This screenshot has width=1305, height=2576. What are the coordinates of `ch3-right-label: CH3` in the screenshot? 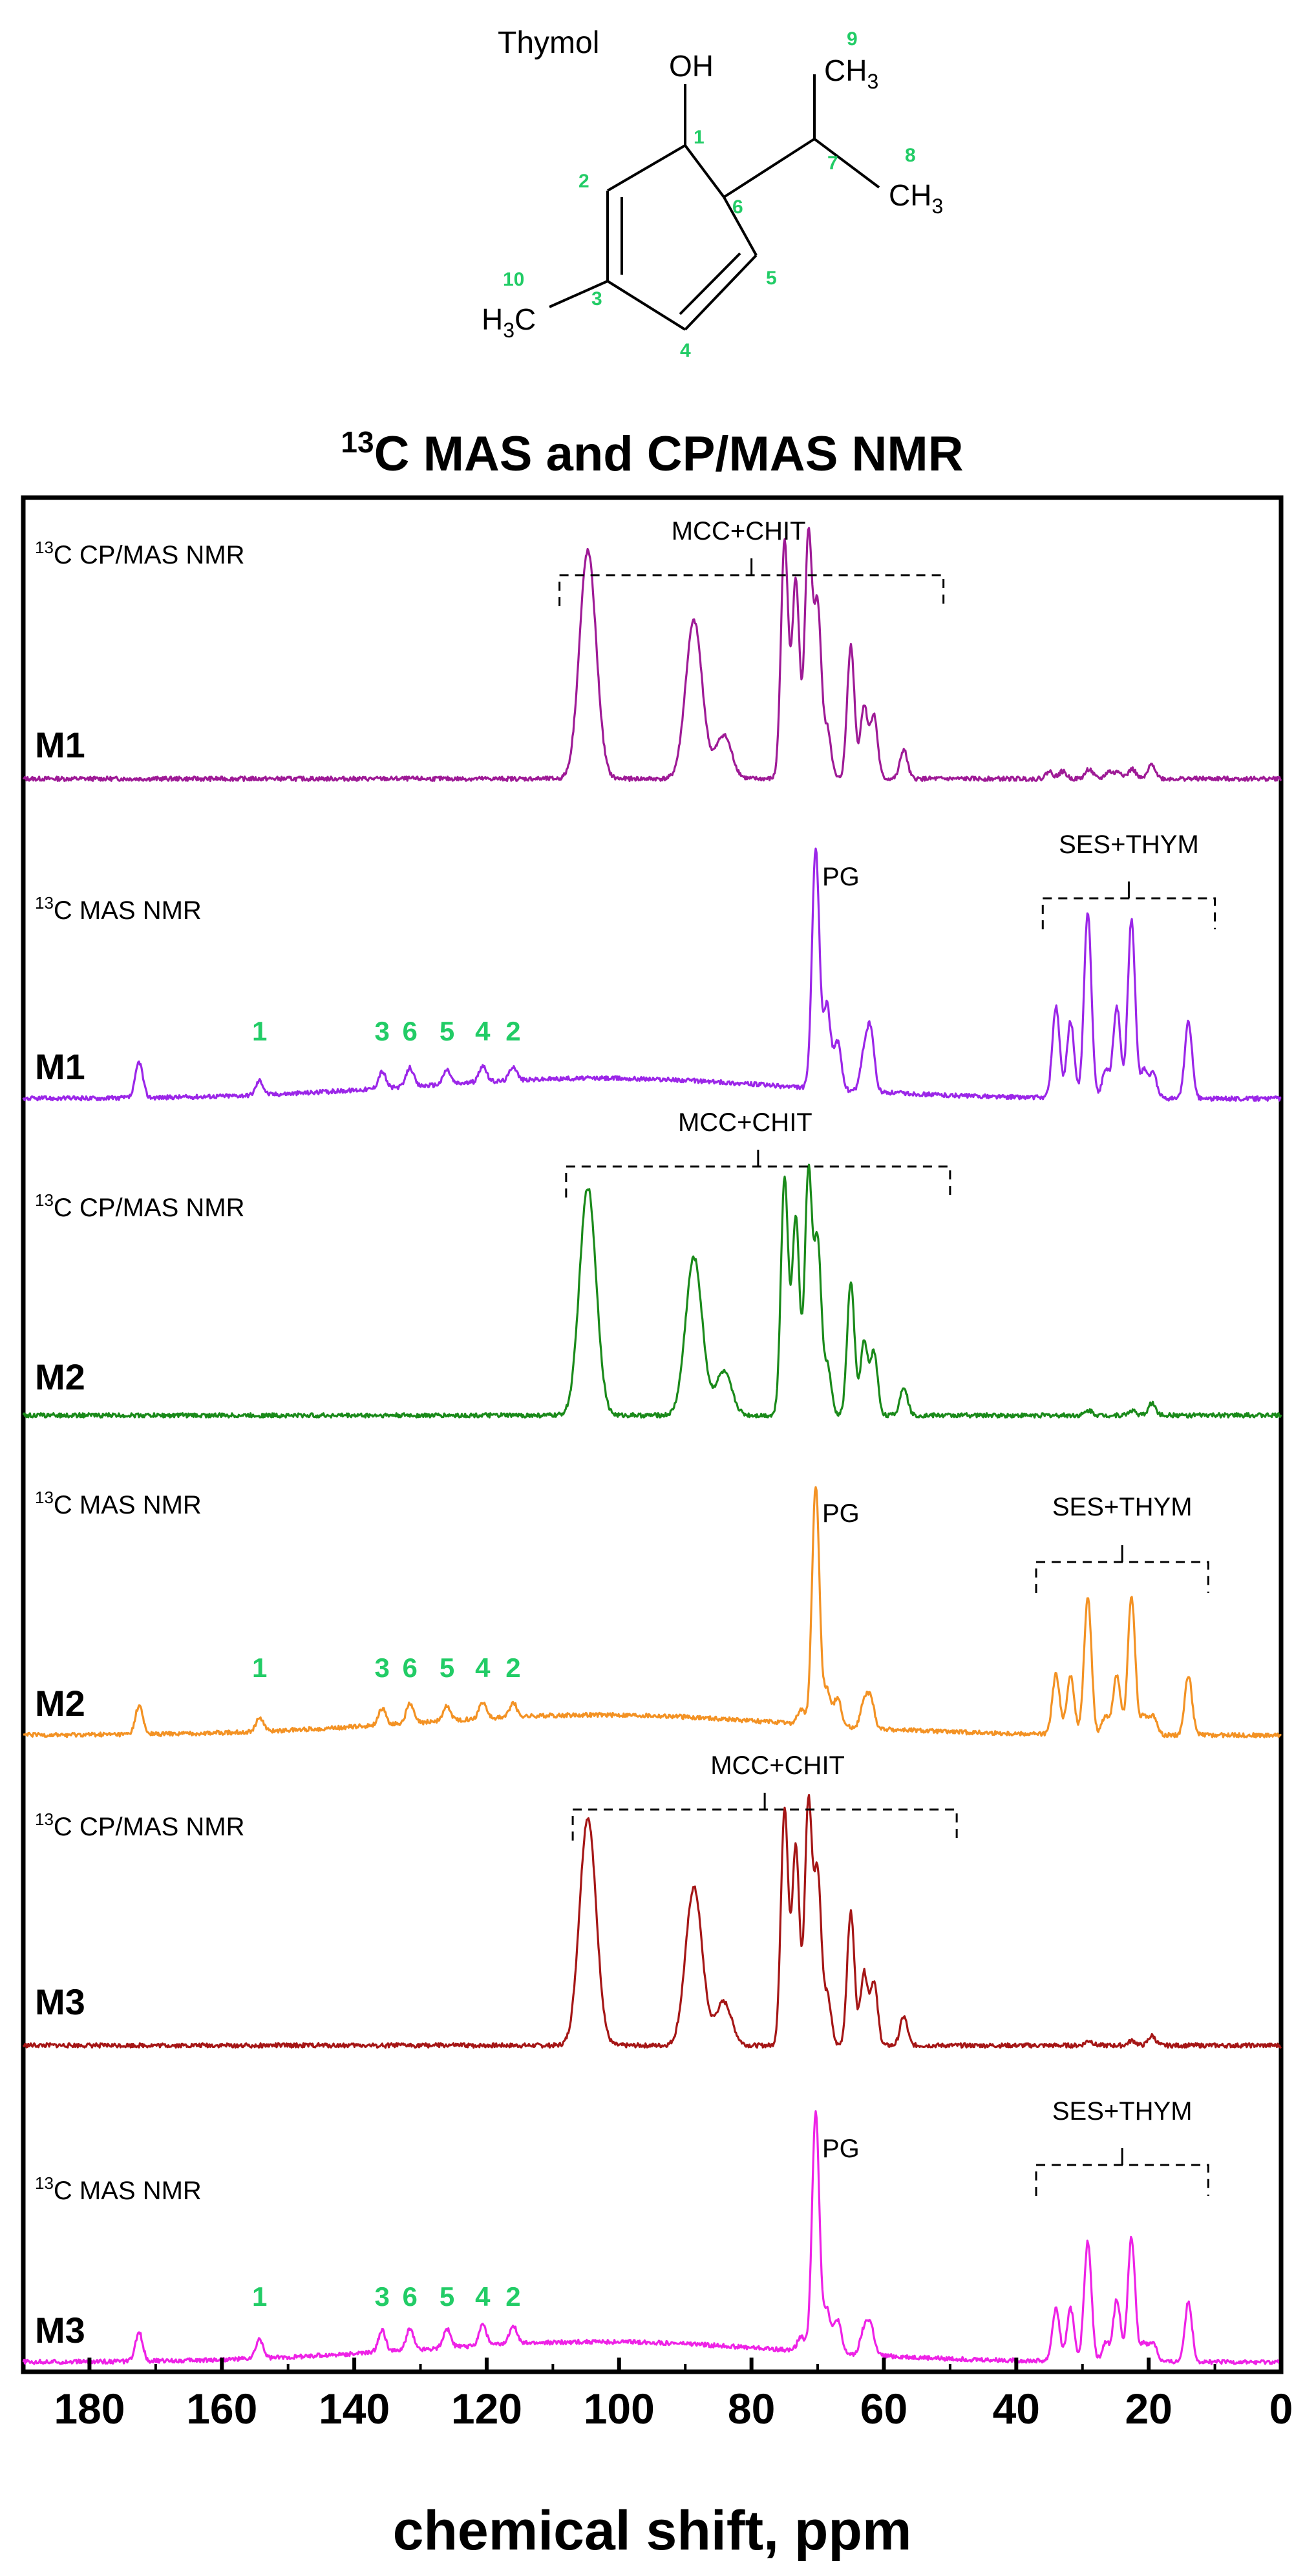 It's located at (916, 198).